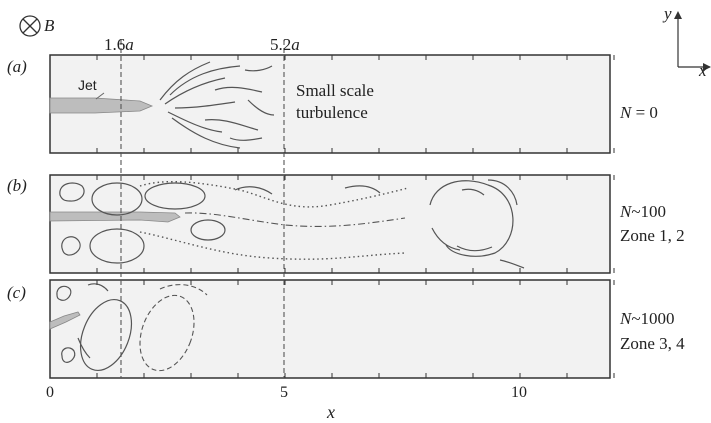 The height and width of the screenshot is (423, 711). I want to click on panel-a-regime: N = 0, so click(639, 112).